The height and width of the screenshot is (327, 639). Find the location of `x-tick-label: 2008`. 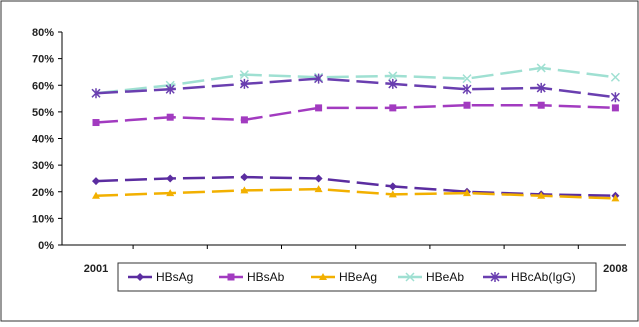

x-tick-label: 2008 is located at coordinates (615, 269).